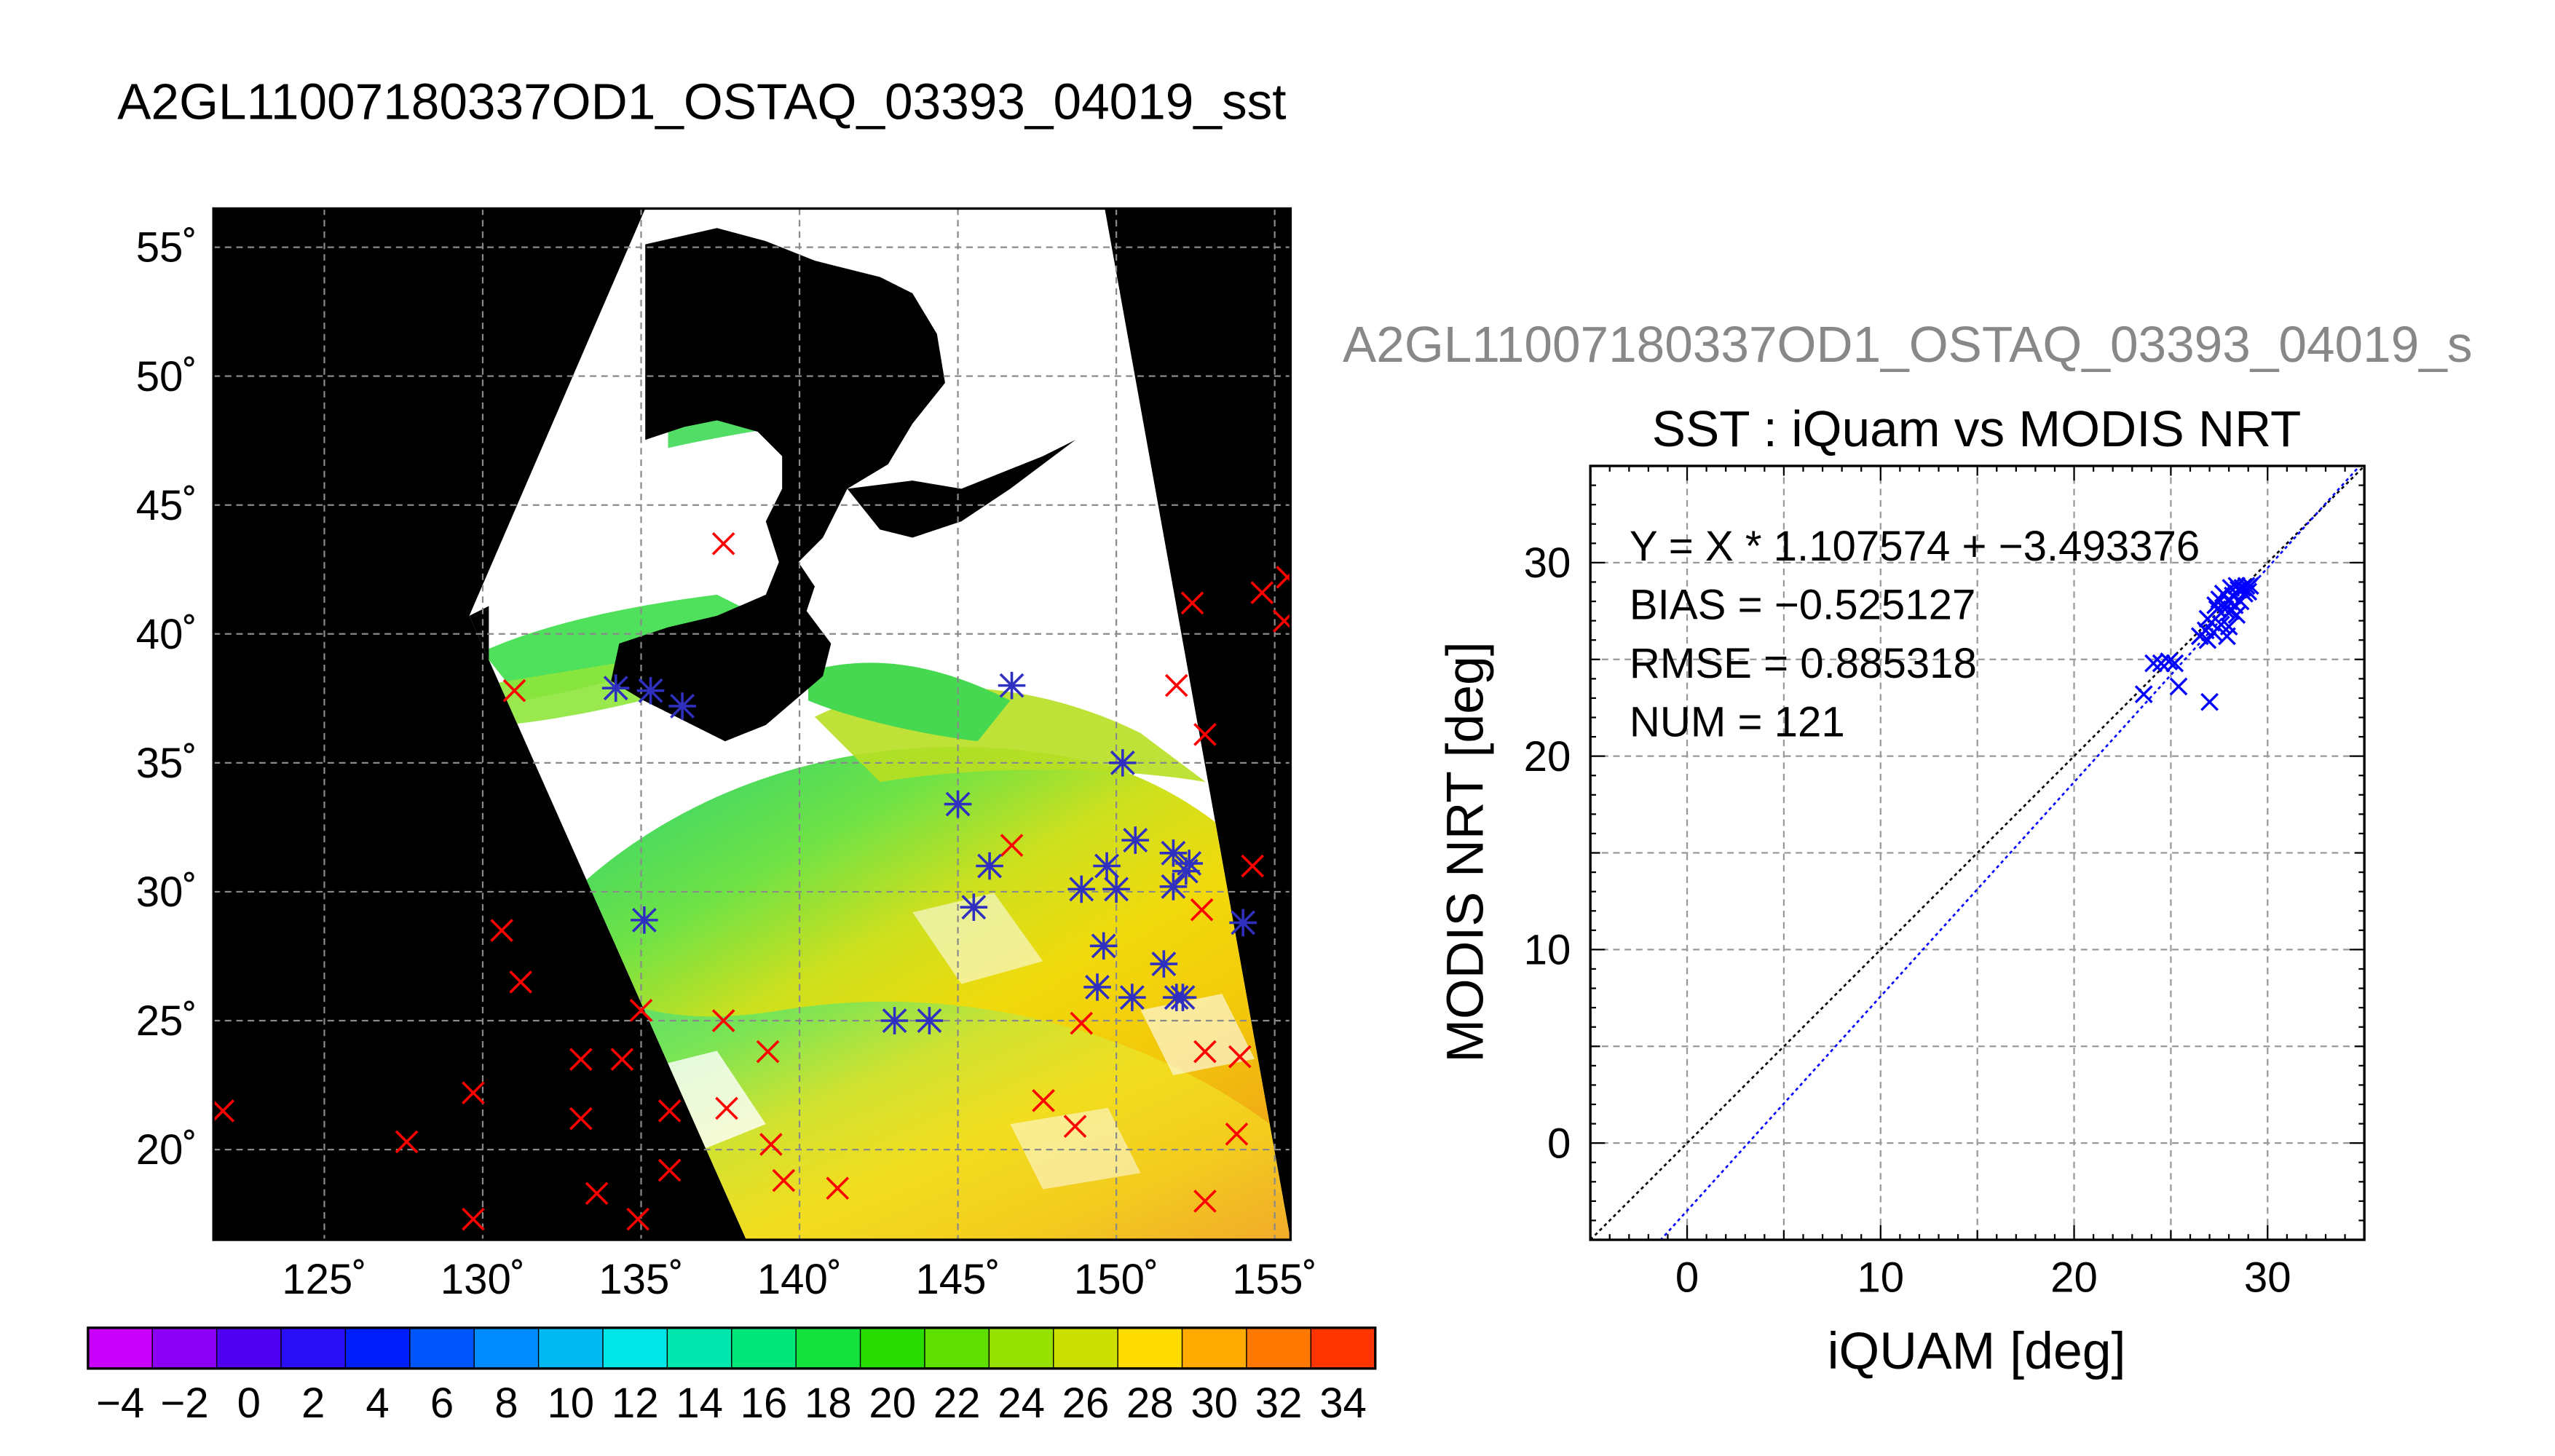  Describe the element at coordinates (1880, 1278) in the screenshot. I see `scatter-x-tick-label: 10` at that location.